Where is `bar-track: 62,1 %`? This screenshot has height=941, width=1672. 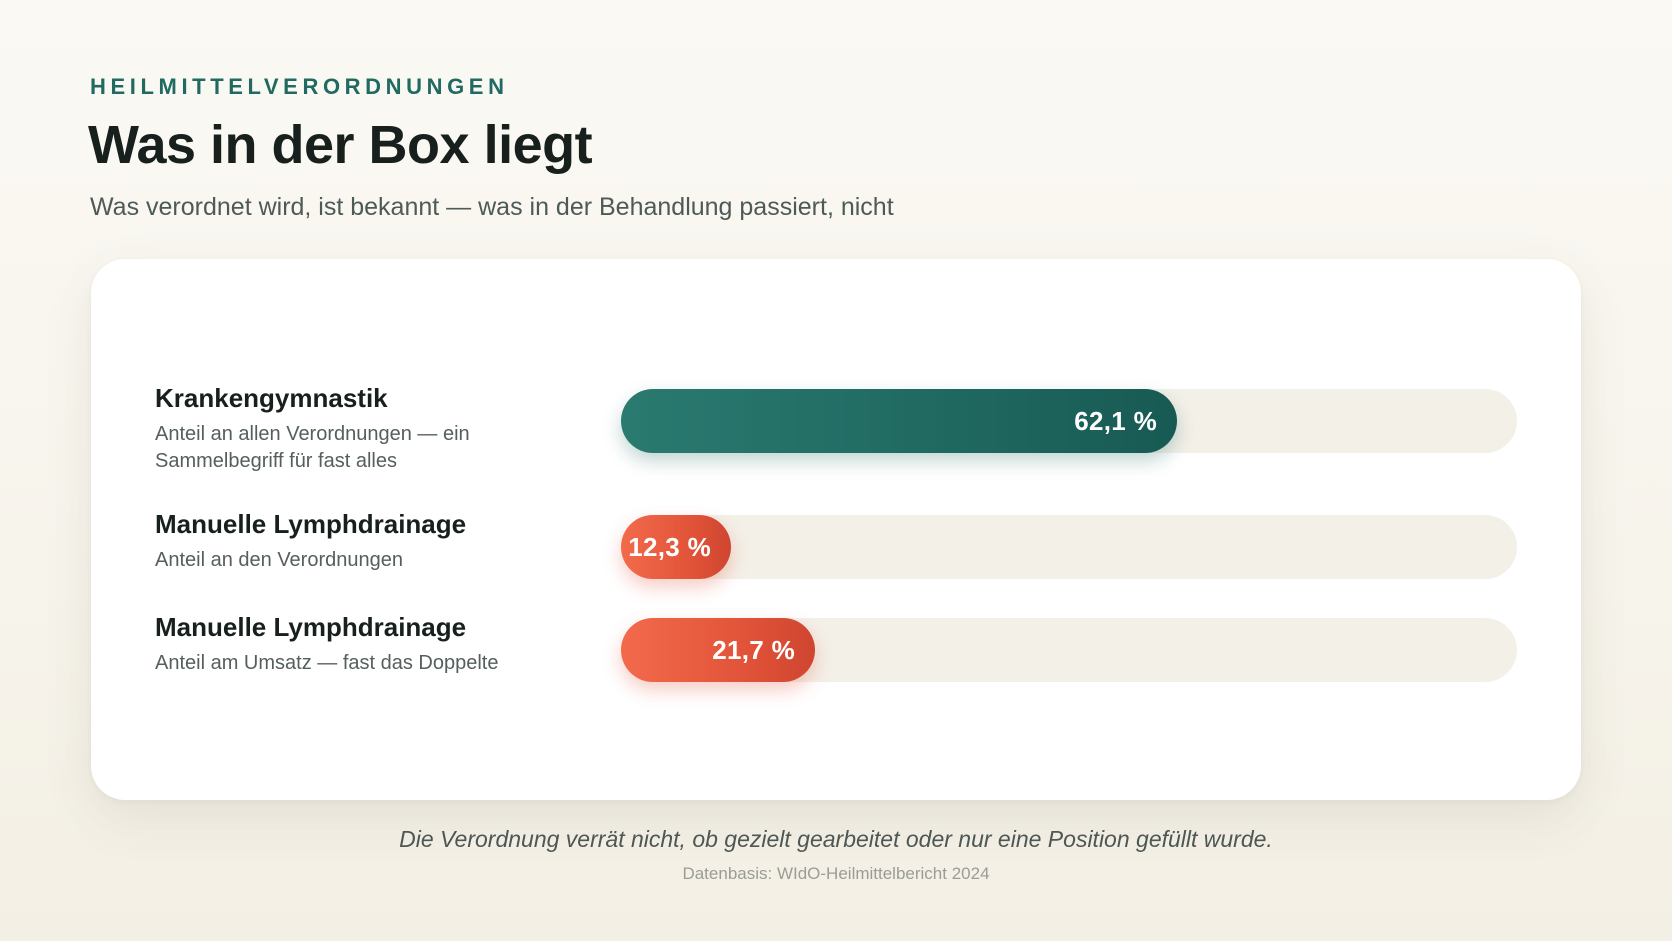 bar-track: 62,1 % is located at coordinates (1069, 421).